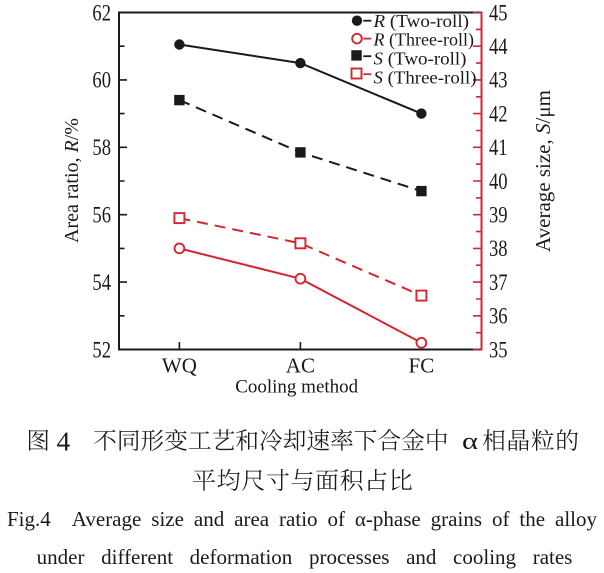 The height and width of the screenshot is (573, 604). I want to click on svg-text: 54, so click(101, 283).